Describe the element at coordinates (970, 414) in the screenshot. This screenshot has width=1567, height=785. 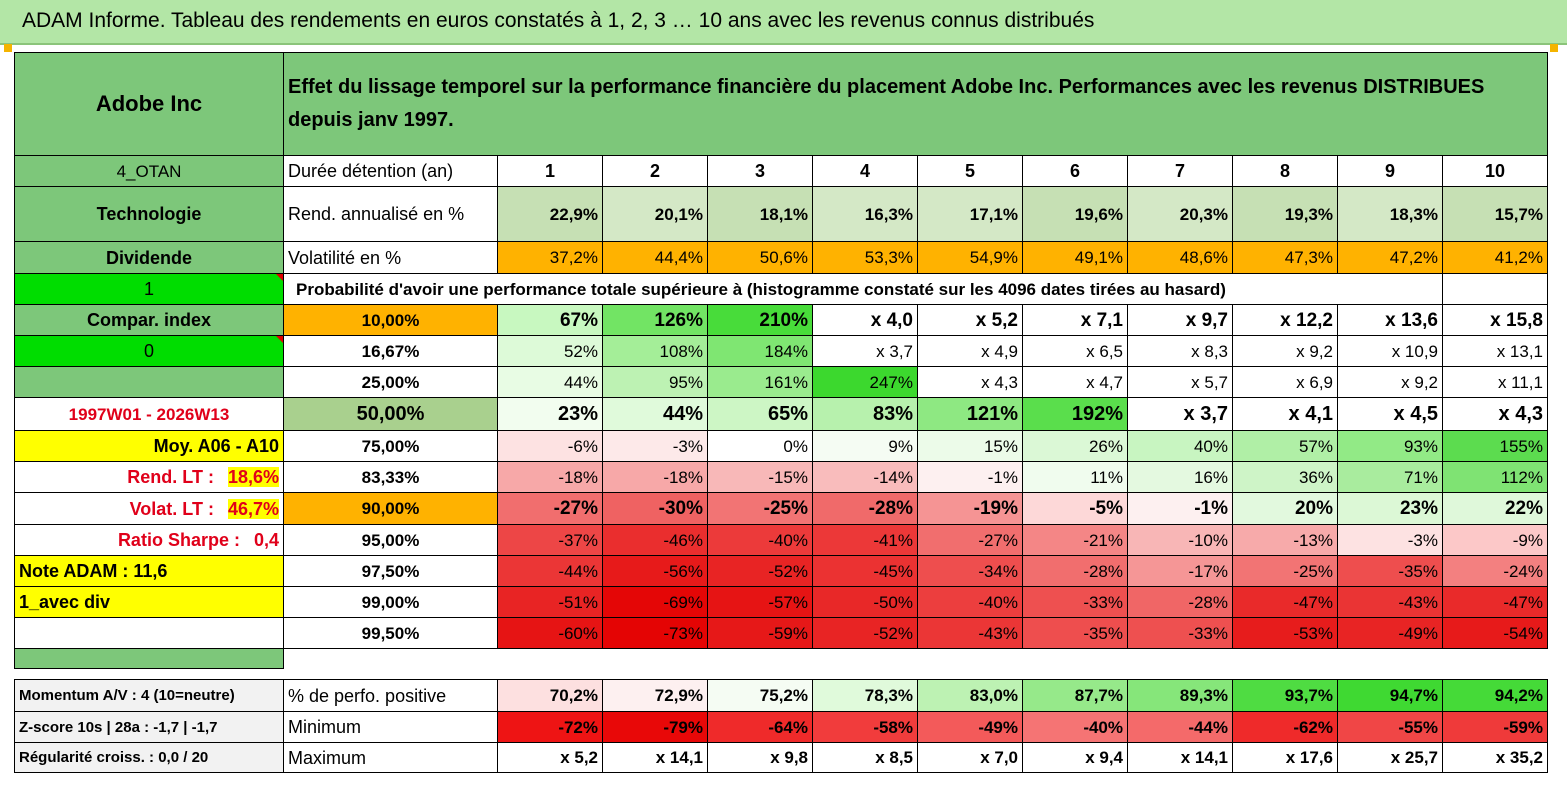
I see `prob-value: 121%` at that location.